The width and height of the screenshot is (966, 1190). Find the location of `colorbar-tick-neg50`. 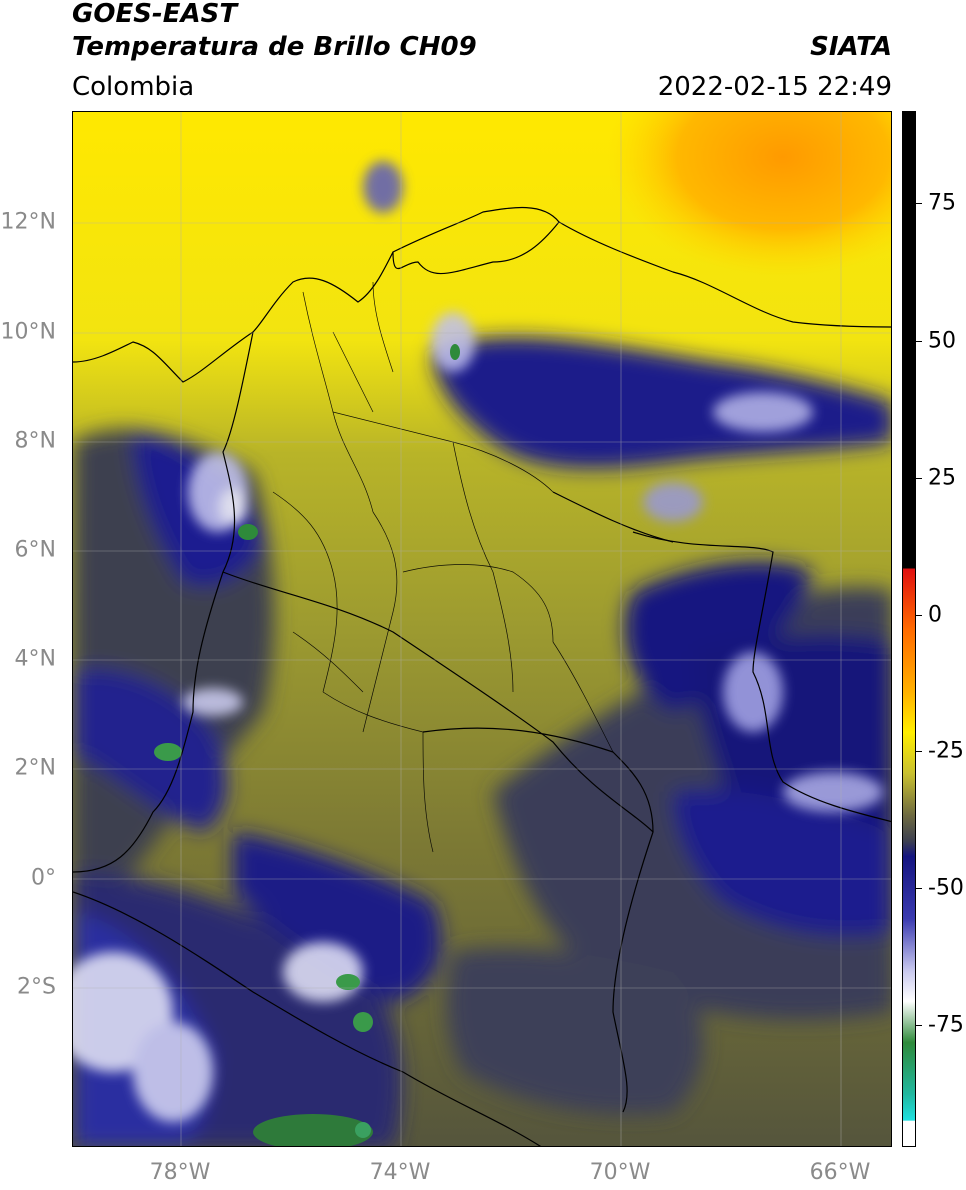

colorbar-tick-neg50 is located at coordinates (919, 888).